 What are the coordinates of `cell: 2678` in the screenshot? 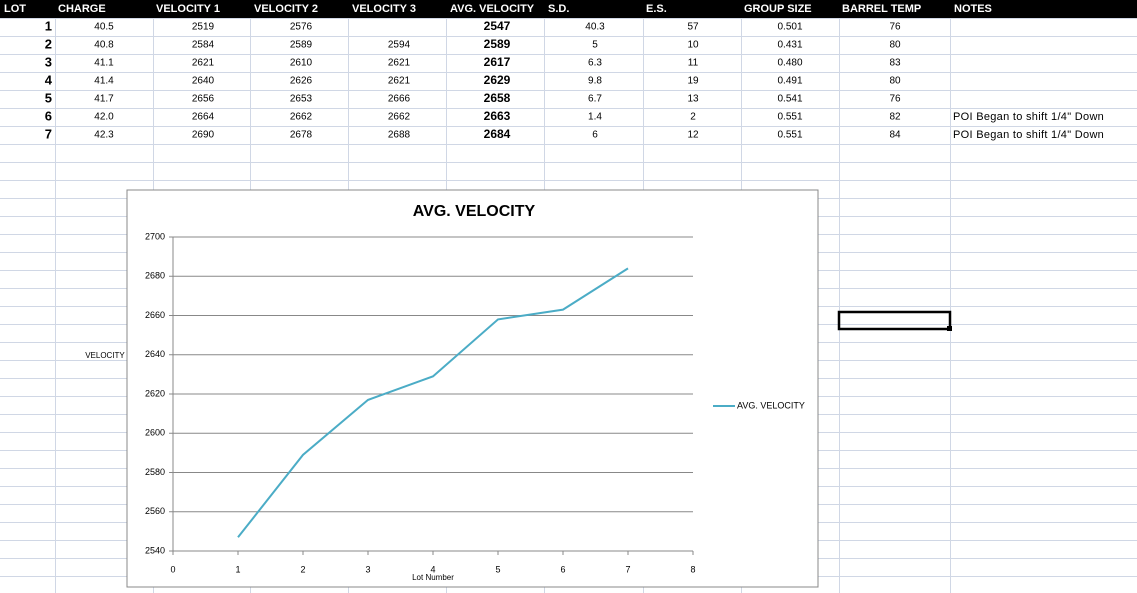 It's located at (301, 135).